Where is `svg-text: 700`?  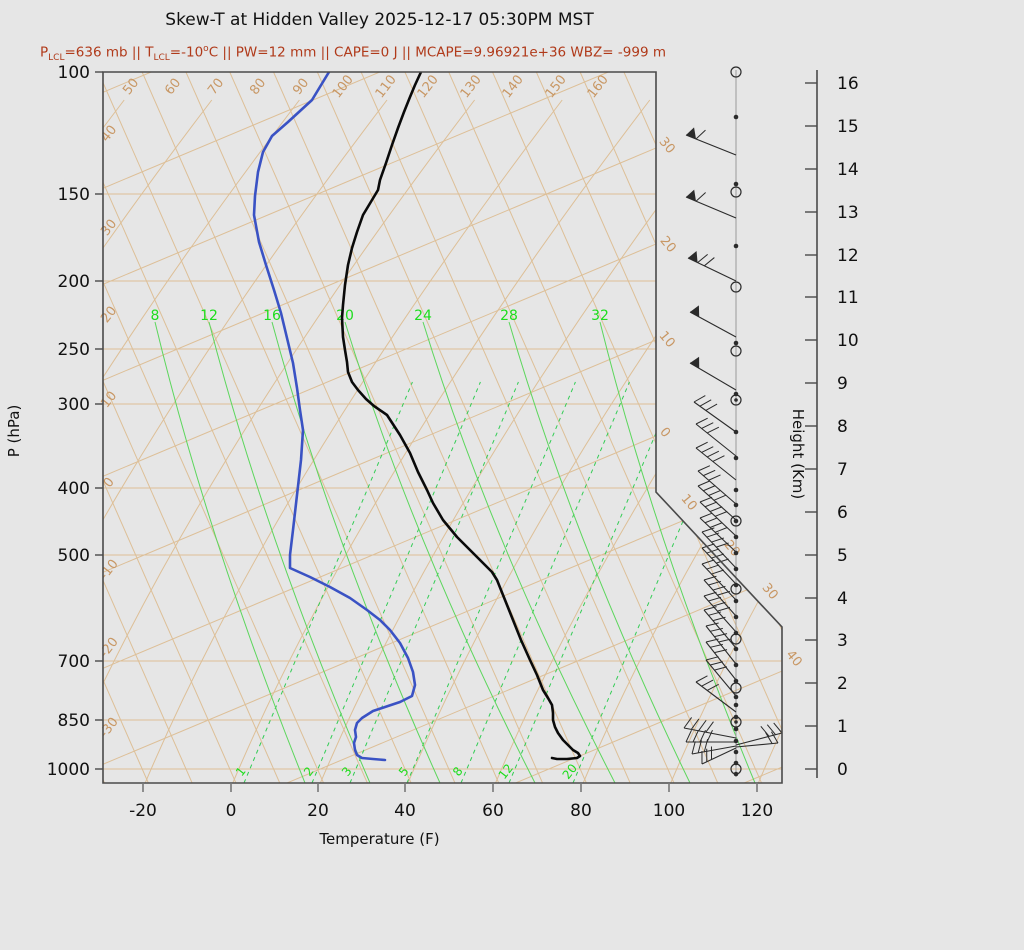 svg-text: 700 is located at coordinates (74, 662).